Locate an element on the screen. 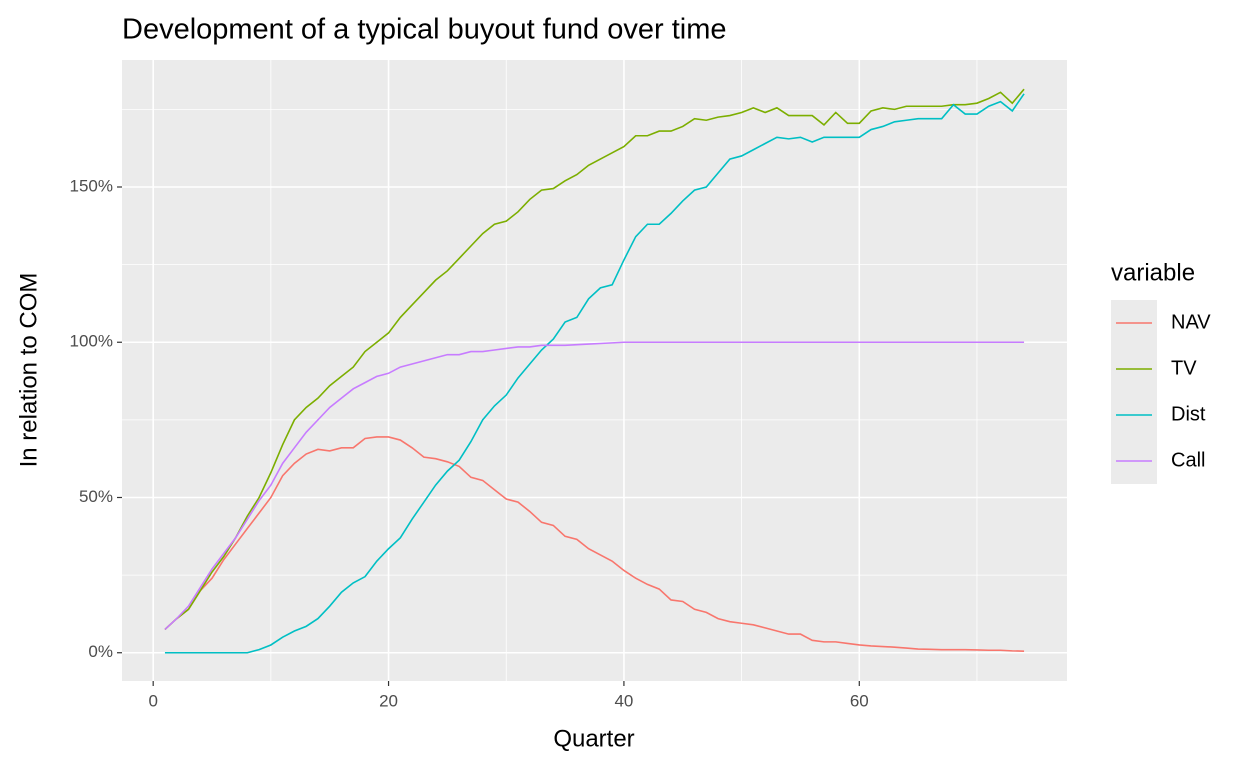  x-tick-label: 60 is located at coordinates (859, 700).